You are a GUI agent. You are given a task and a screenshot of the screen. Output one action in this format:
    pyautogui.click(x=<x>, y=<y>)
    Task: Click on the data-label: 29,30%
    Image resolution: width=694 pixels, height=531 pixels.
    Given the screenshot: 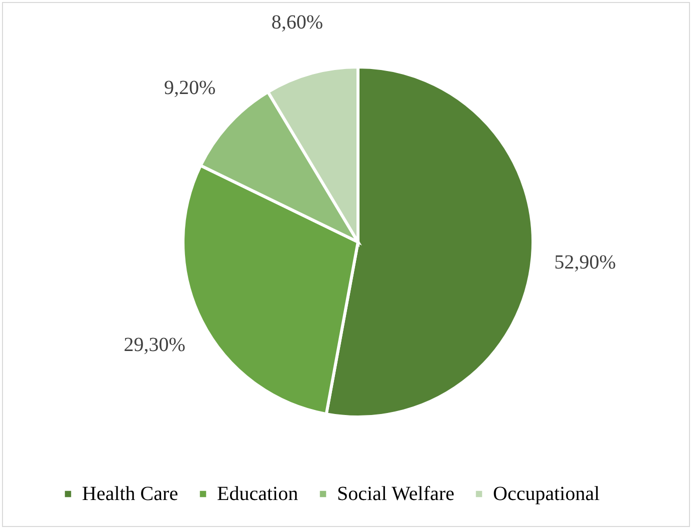 What is the action you would take?
    pyautogui.click(x=155, y=345)
    